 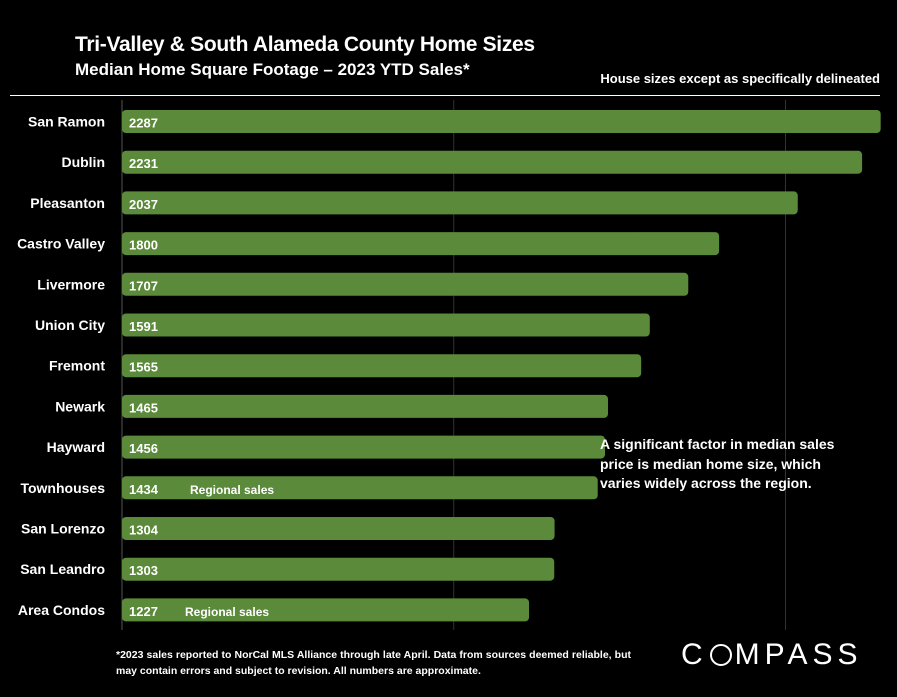 I want to click on data-label: 1800, so click(x=143, y=245).